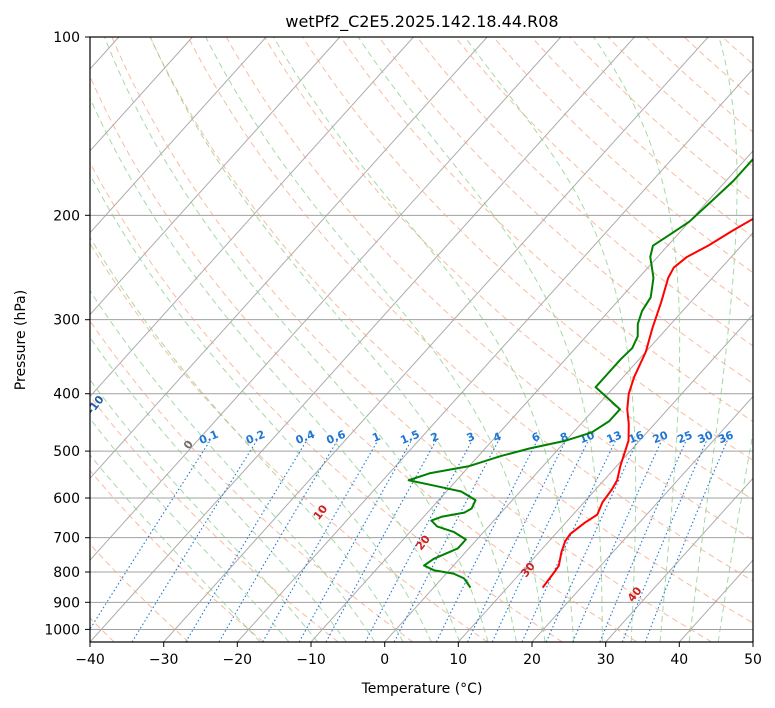  I want to click on x-tick-label: −10, so click(311, 660).